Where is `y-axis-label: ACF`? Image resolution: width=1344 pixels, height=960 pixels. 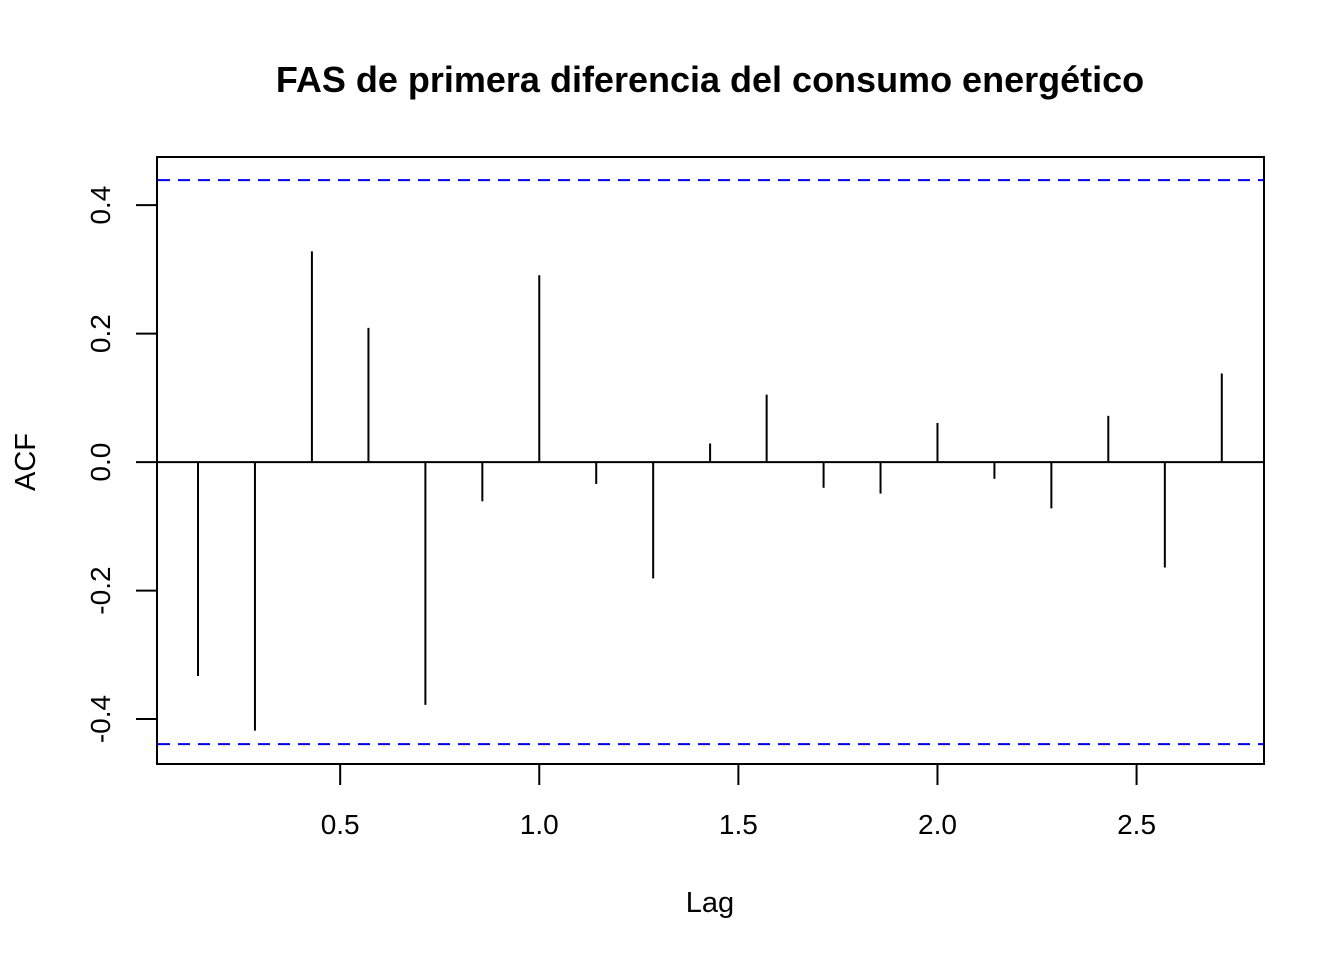
y-axis-label: ACF is located at coordinates (26, 462).